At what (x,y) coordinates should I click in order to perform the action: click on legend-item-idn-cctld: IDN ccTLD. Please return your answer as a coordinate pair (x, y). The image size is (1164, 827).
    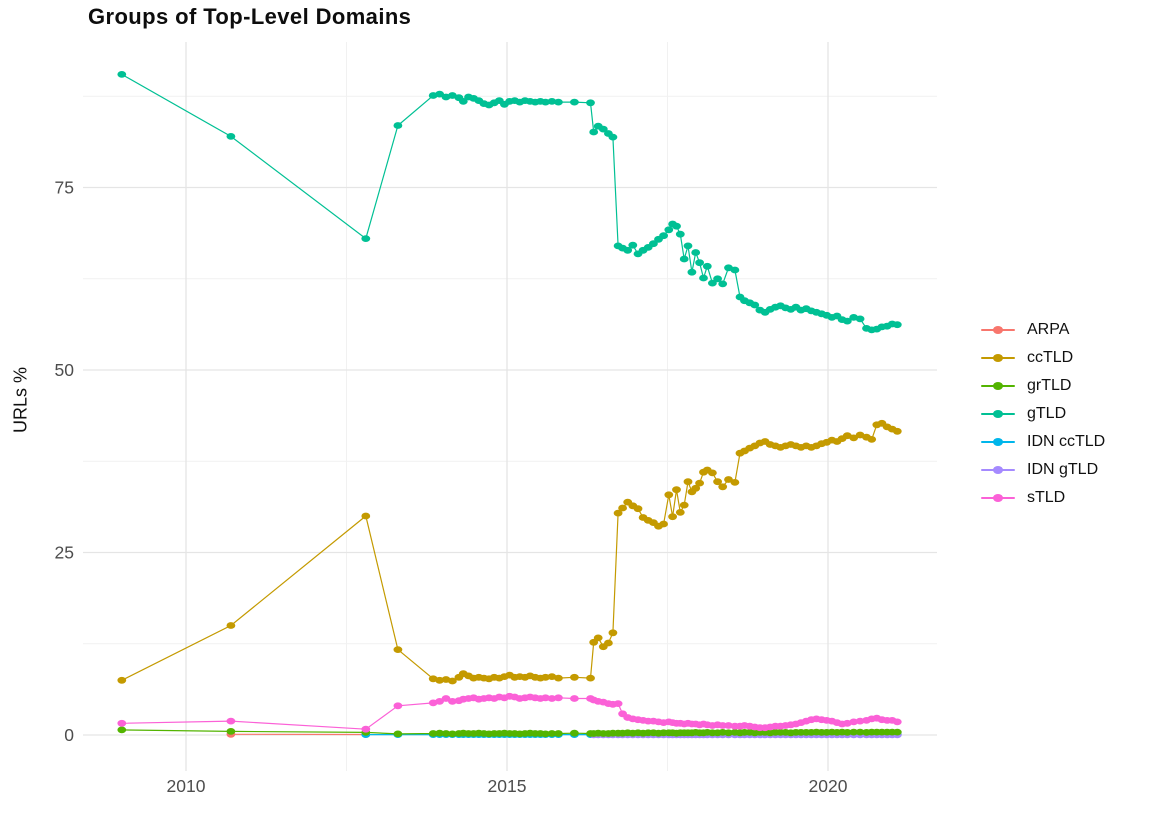
    Looking at the image, I should click on (1043, 442).